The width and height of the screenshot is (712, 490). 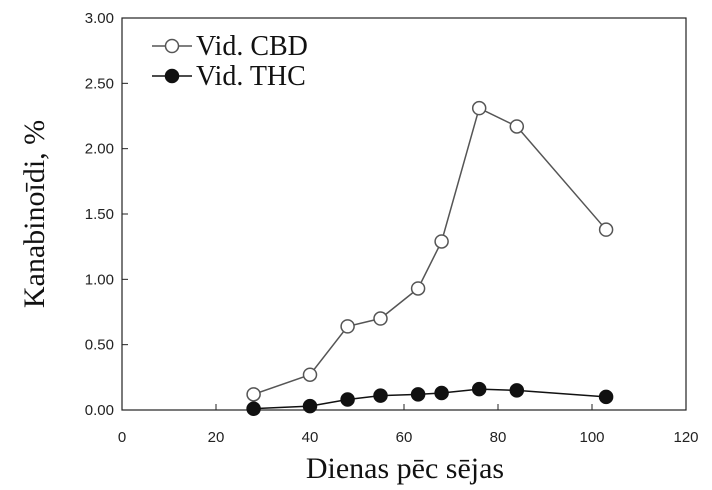 I want to click on legend-label: Vid. CBD, so click(x=252, y=46).